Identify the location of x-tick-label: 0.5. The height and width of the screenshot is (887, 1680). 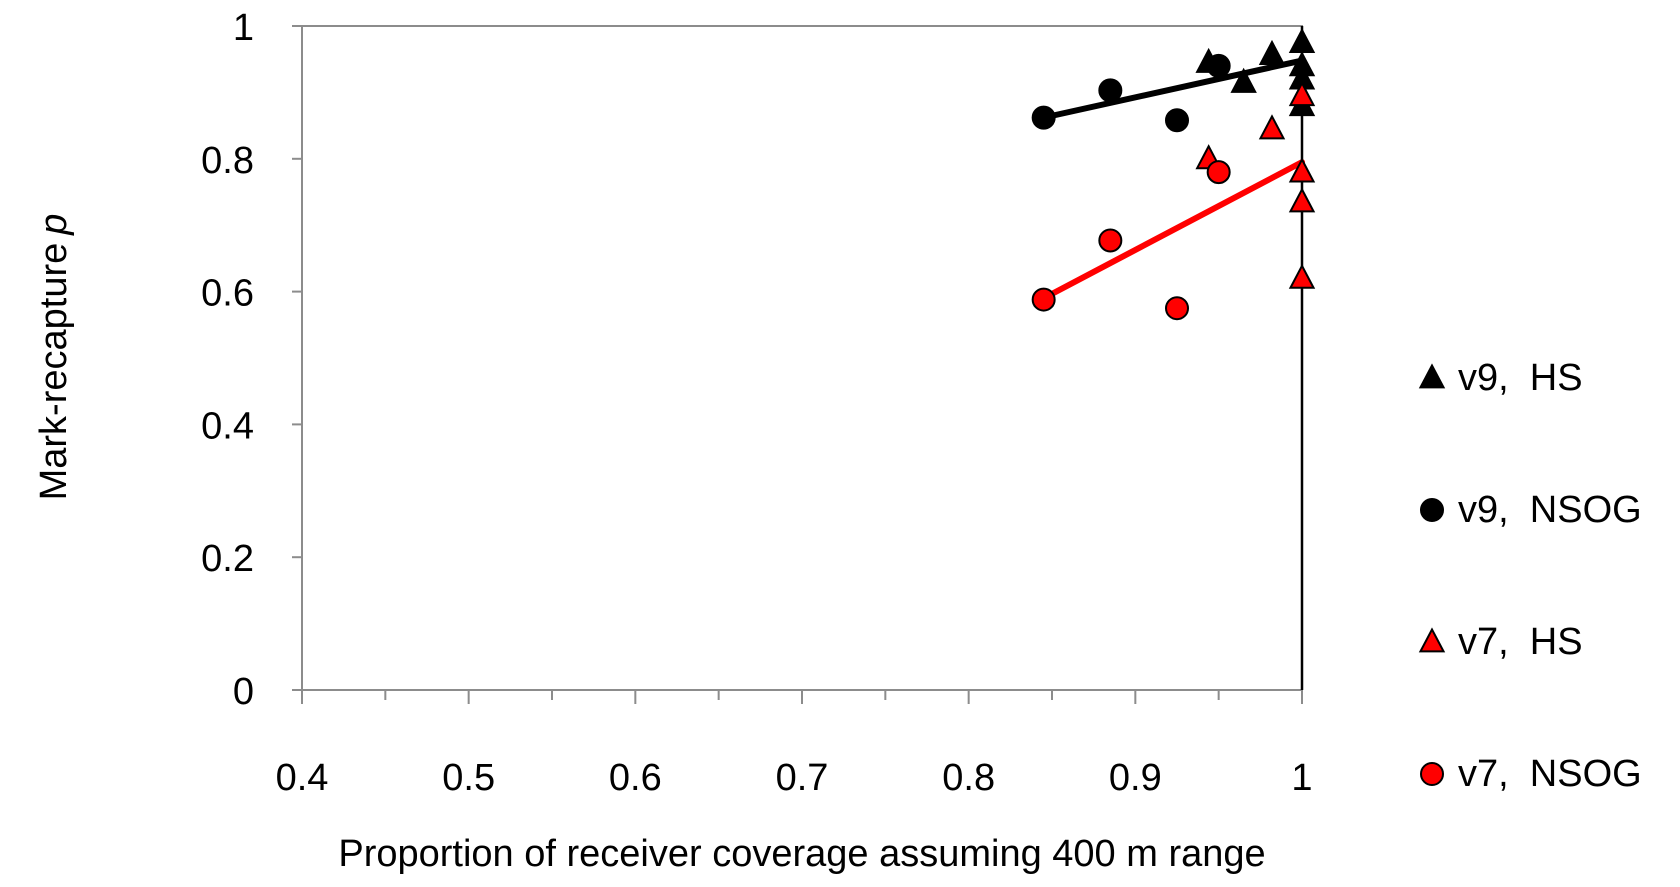
(468, 778).